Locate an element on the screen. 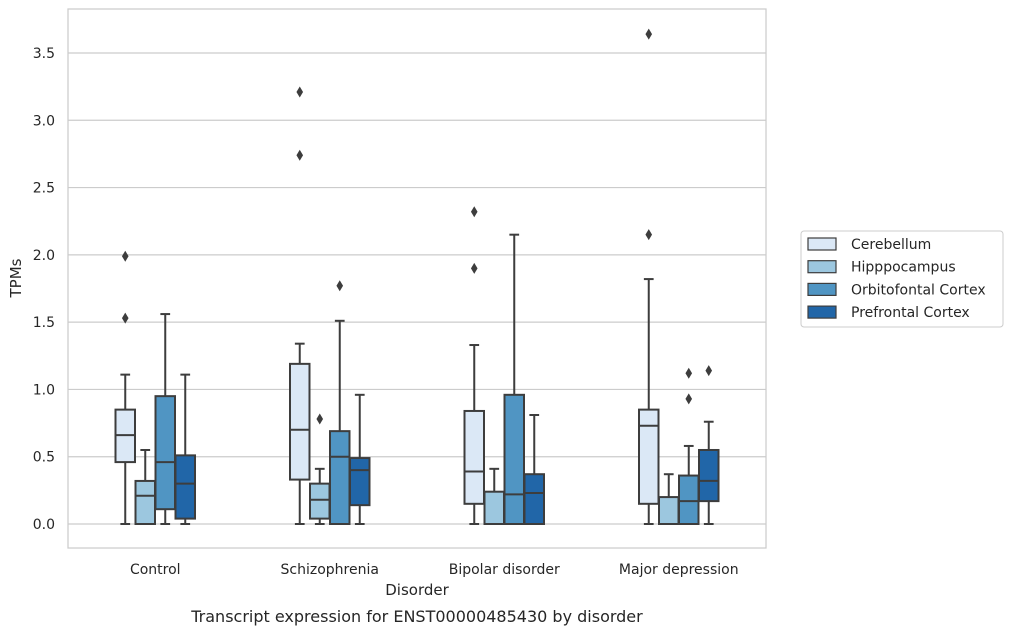  y-tick-label-2: 1.0 is located at coordinates (44, 390).